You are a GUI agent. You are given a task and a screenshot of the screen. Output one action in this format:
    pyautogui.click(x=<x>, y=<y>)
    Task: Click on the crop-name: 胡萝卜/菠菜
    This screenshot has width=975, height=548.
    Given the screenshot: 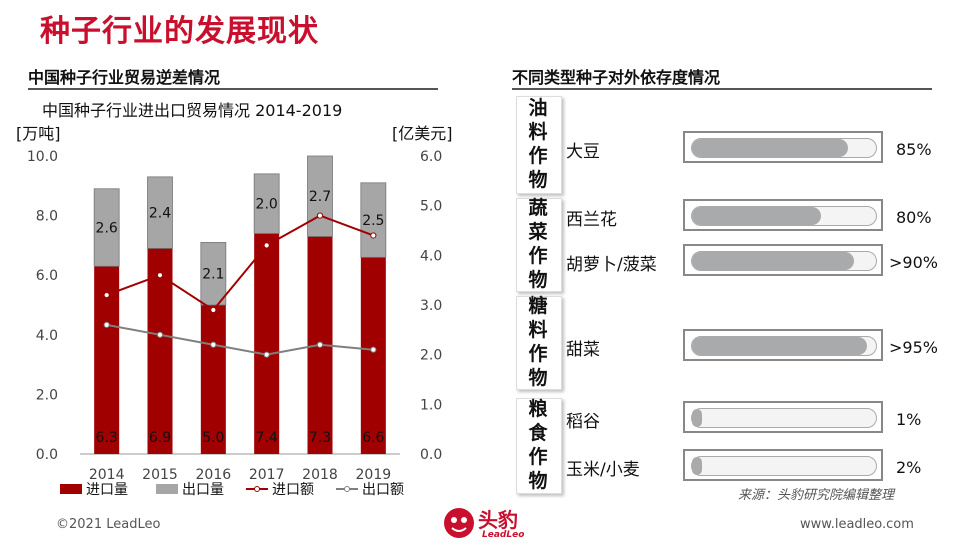 What is the action you would take?
    pyautogui.click(x=611, y=265)
    